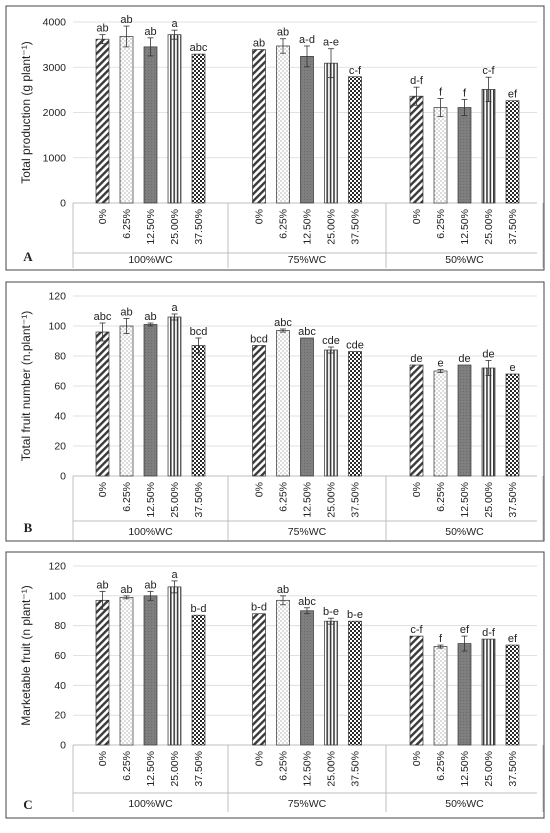  I want to click on bar-group-50%WC: 50%WC d-f 0% f 6.25% f 12.50% c-f 25.00% ef 37.50%, so click(464, 165).